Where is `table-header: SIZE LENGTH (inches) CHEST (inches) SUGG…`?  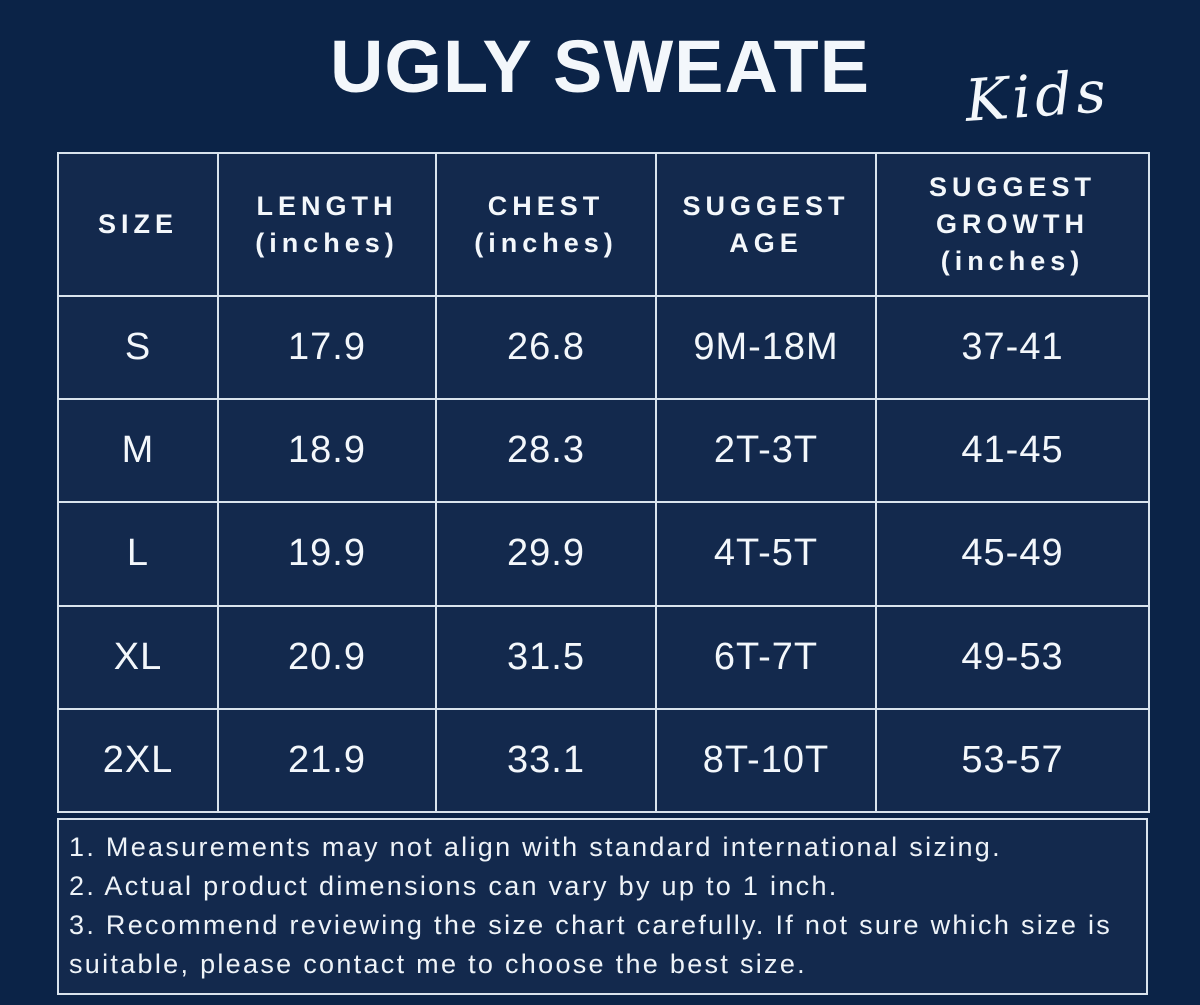 table-header: SIZE LENGTH (inches) CHEST (inches) SUGG… is located at coordinates (603, 224).